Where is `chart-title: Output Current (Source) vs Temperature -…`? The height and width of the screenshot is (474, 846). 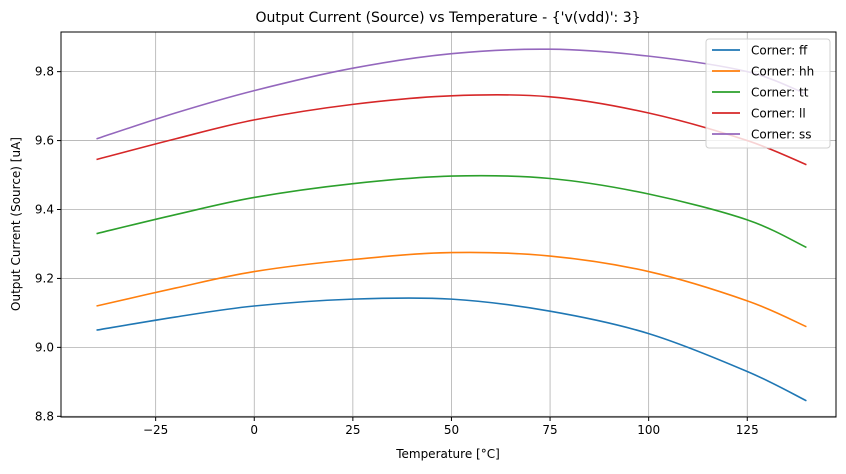 chart-title: Output Current (Source) vs Temperature -… is located at coordinates (447, 18).